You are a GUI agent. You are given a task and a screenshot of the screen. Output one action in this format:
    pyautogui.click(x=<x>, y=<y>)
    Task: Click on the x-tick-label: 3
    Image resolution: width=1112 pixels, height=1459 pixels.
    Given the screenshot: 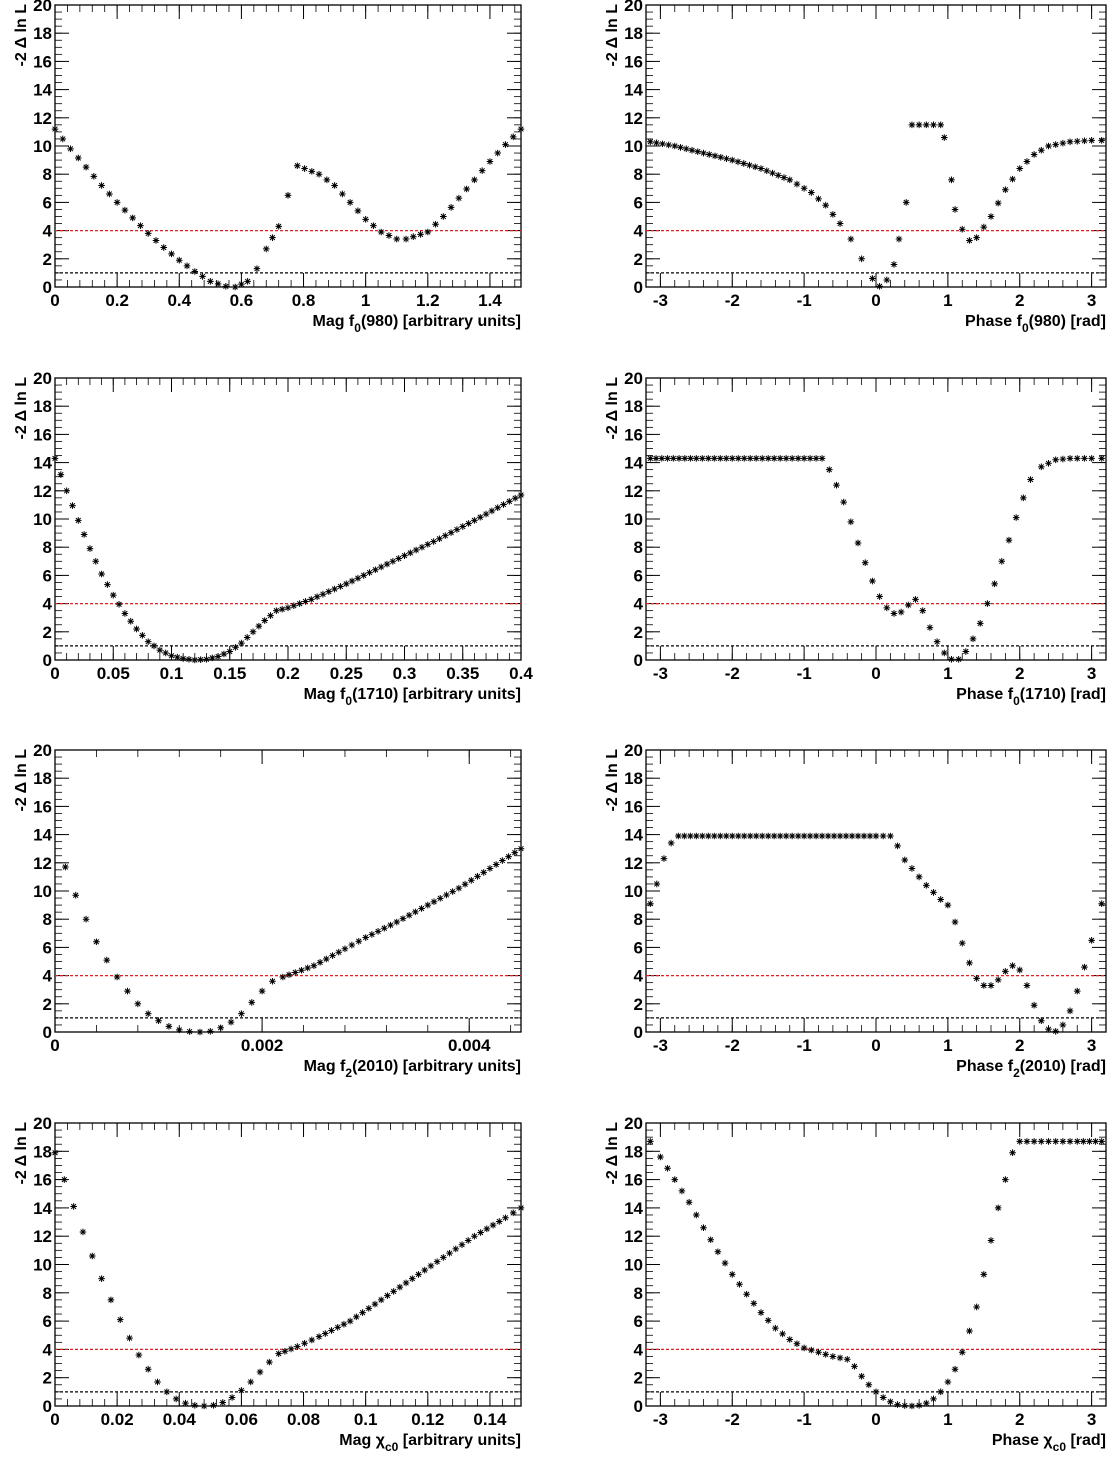 What is the action you would take?
    pyautogui.click(x=1091, y=1045)
    